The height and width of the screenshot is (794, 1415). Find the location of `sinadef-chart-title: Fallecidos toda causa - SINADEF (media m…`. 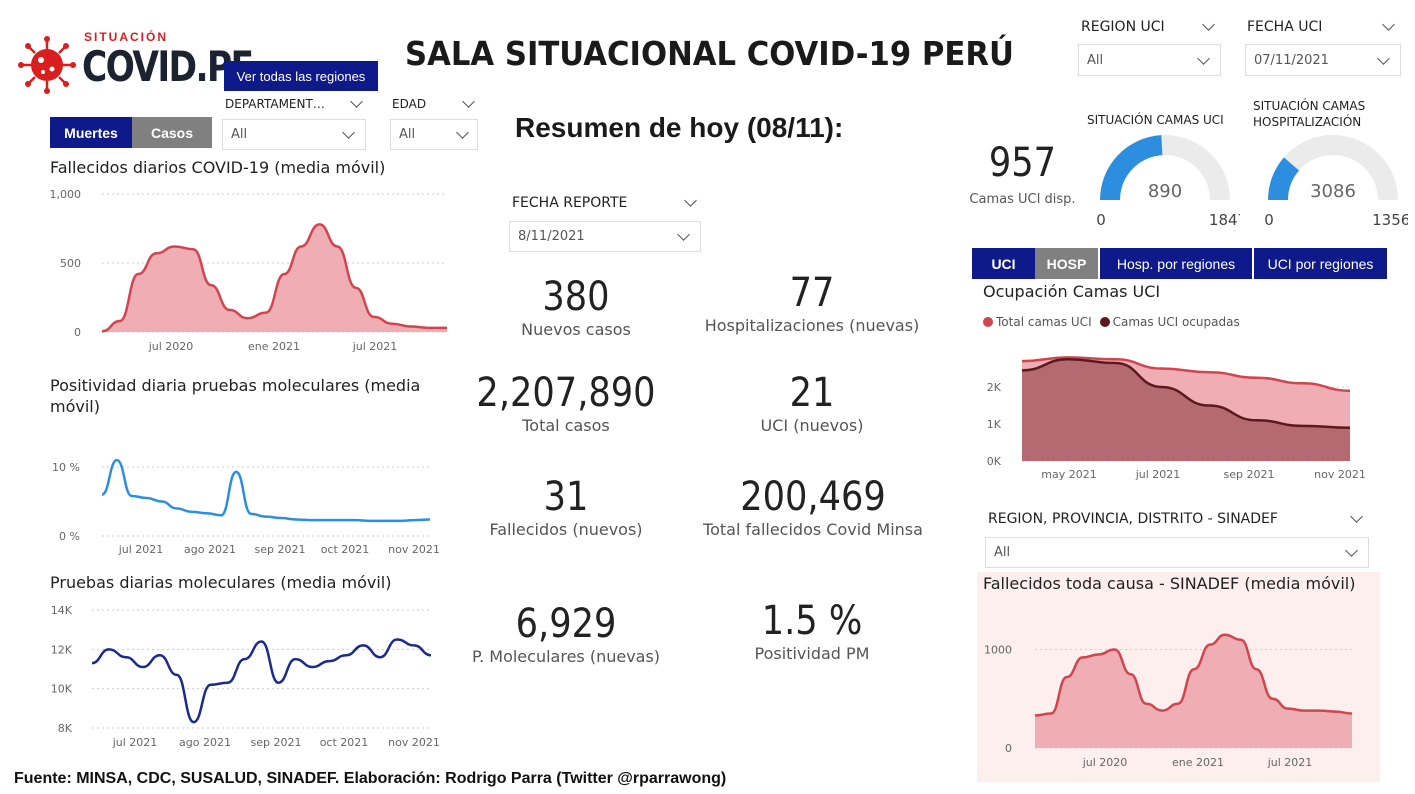

sinadef-chart-title: Fallecidos toda causa - SINADEF (media m… is located at coordinates (1169, 583).